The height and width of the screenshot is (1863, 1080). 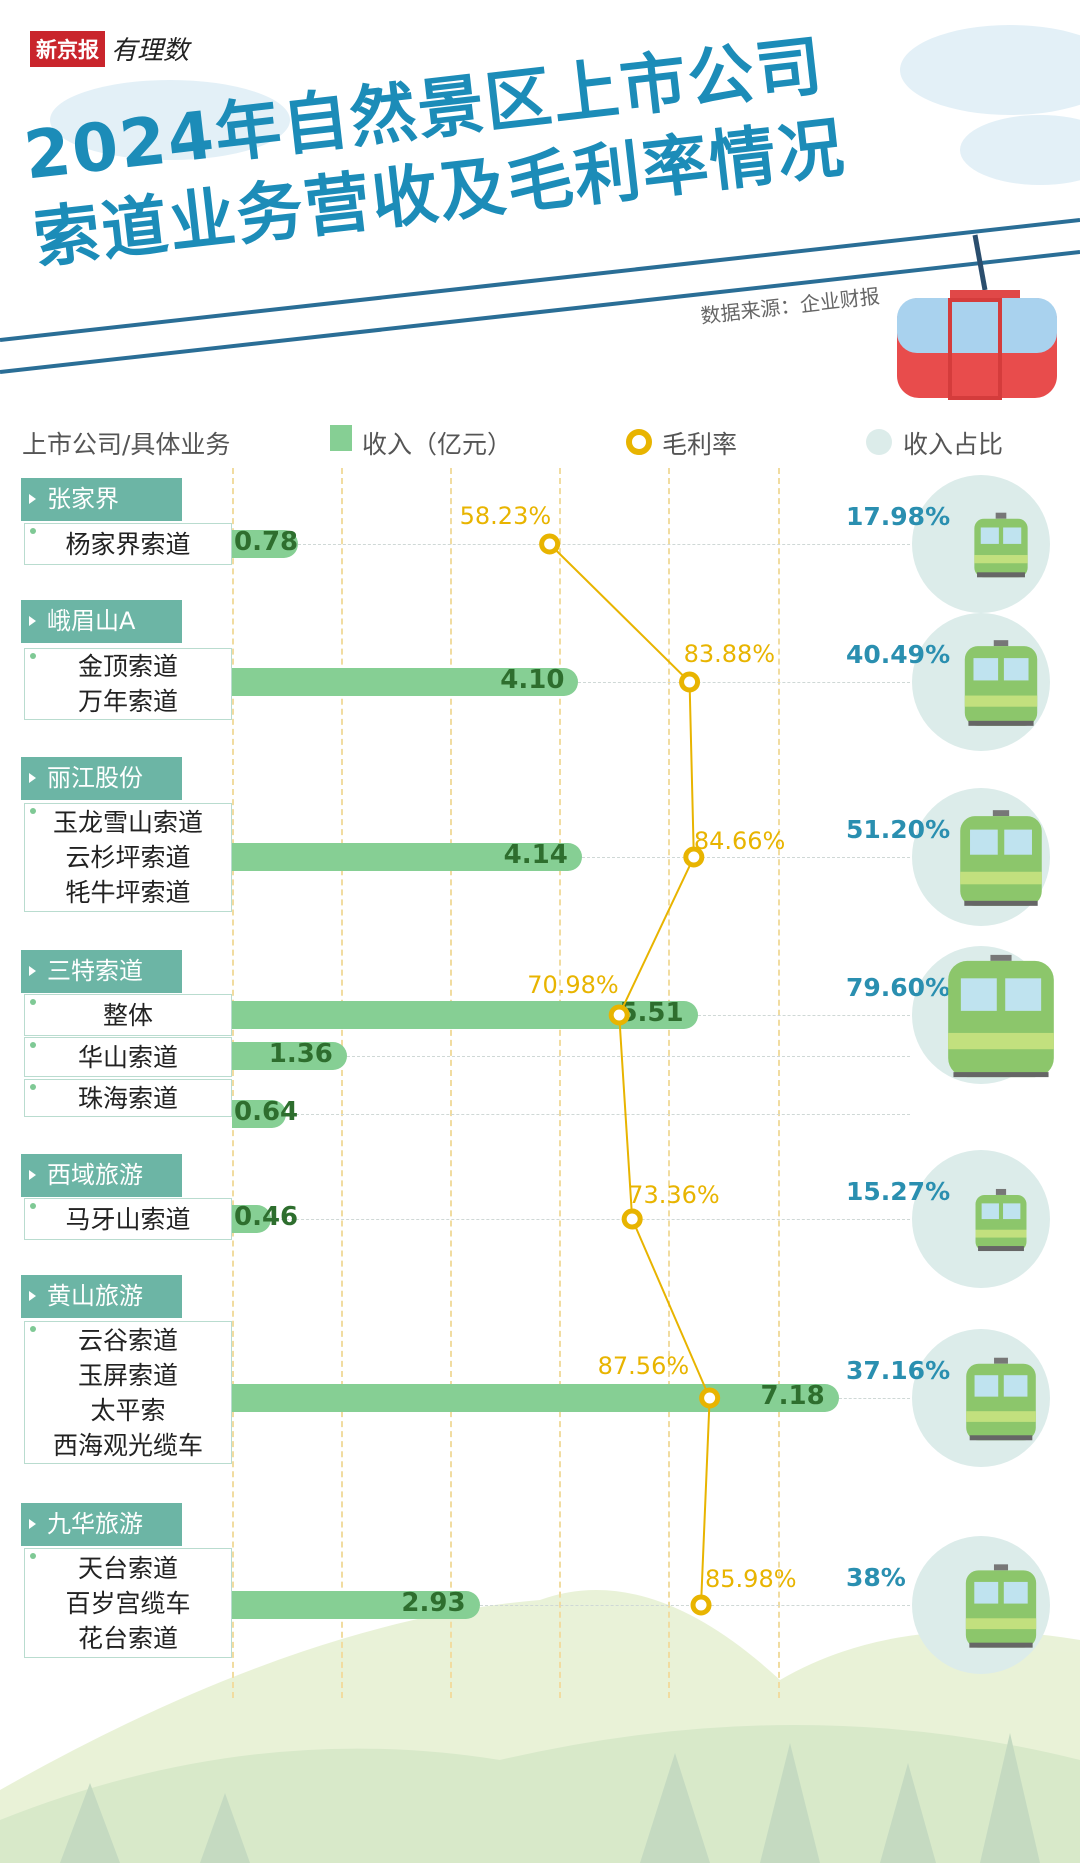 I want to click on service-box: 杨家界索道, so click(x=128, y=544).